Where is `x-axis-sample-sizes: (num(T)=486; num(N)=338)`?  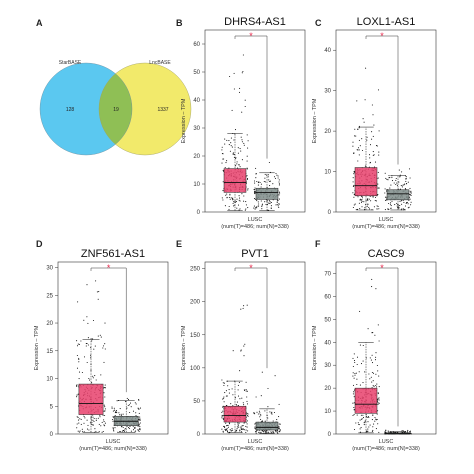
x-axis-sample-sizes: (num(T)=486; num(N)=338) is located at coordinates (386, 227).